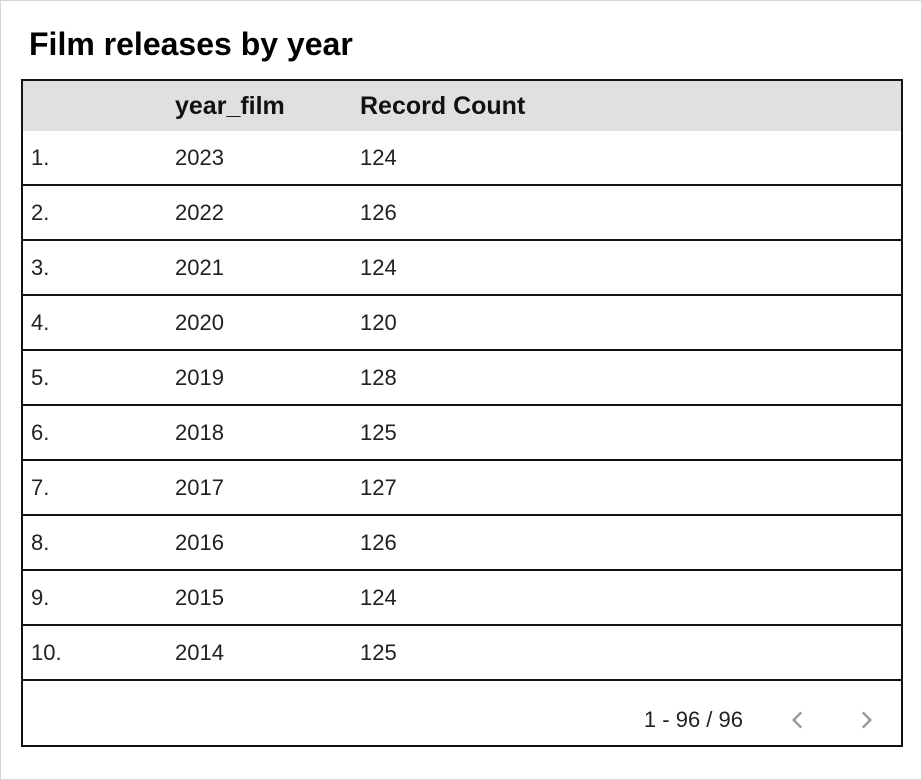  I want to click on year-film-cell: 2019, so click(259, 377).